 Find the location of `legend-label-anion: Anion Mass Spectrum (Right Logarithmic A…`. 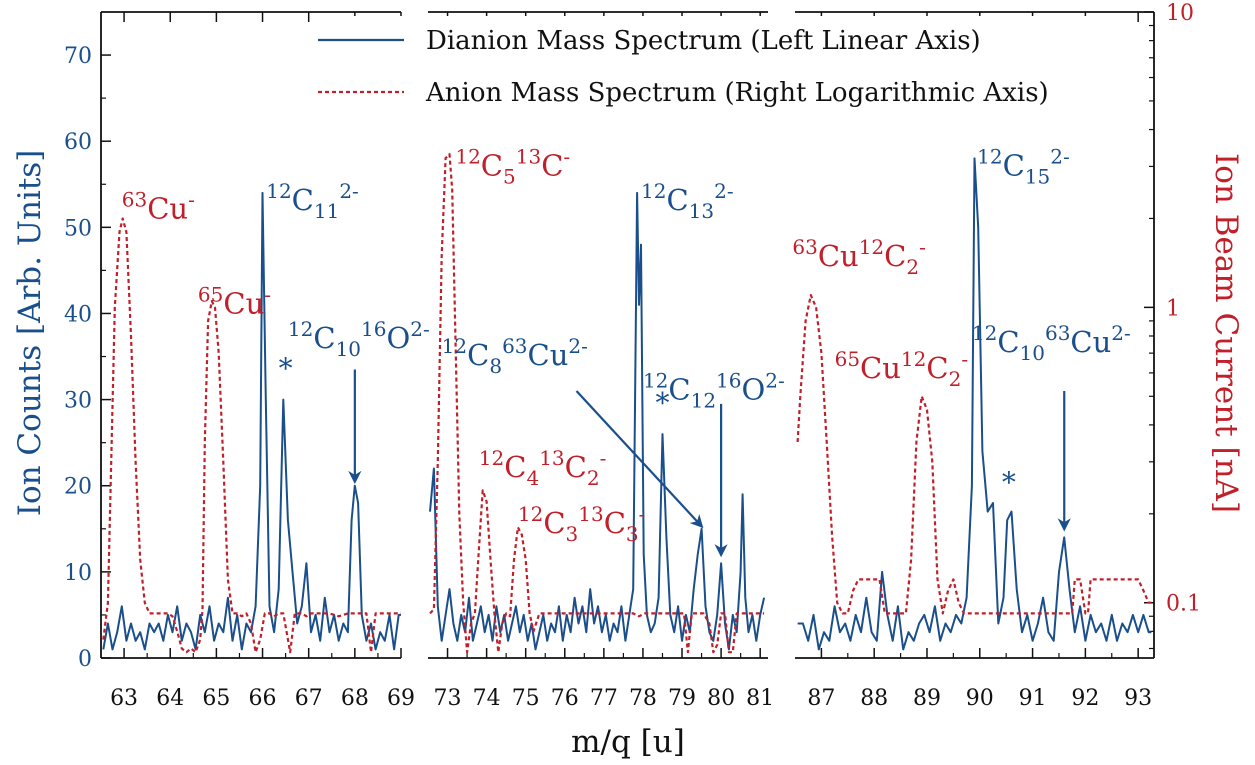

legend-label-anion: Anion Mass Spectrum (Right Logarithmic A… is located at coordinates (737, 93).